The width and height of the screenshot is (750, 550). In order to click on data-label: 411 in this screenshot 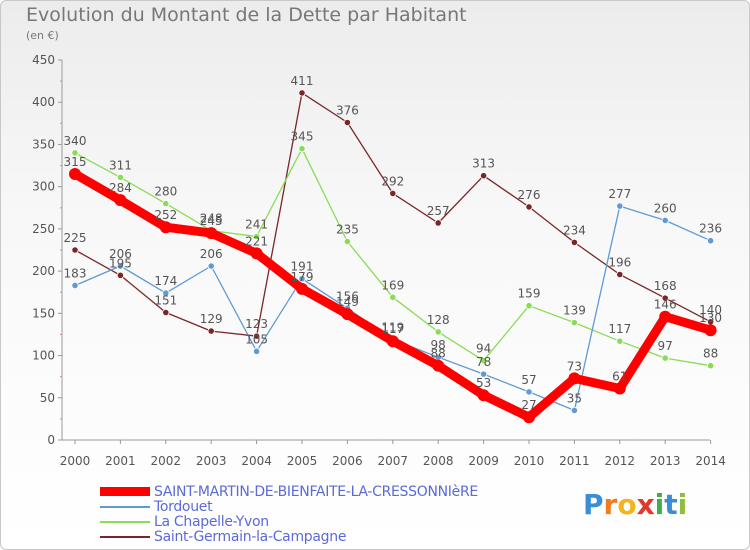, I will do `click(302, 81)`.